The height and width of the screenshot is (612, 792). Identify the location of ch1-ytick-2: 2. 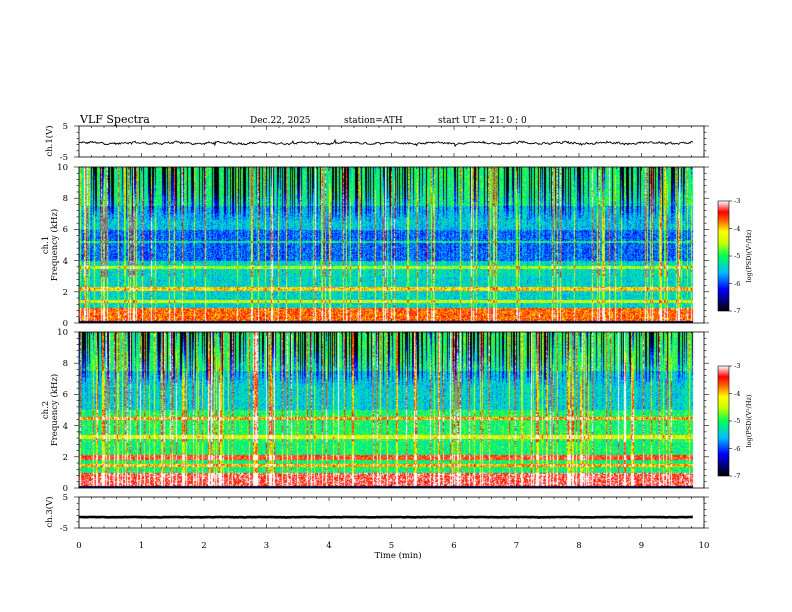
(65, 293).